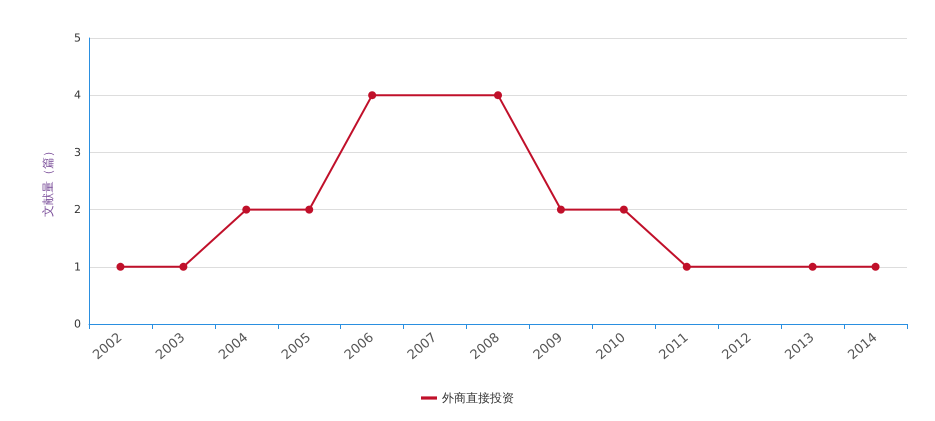  What do you see at coordinates (77, 38) in the screenshot?
I see `y-tick-label: 5` at bounding box center [77, 38].